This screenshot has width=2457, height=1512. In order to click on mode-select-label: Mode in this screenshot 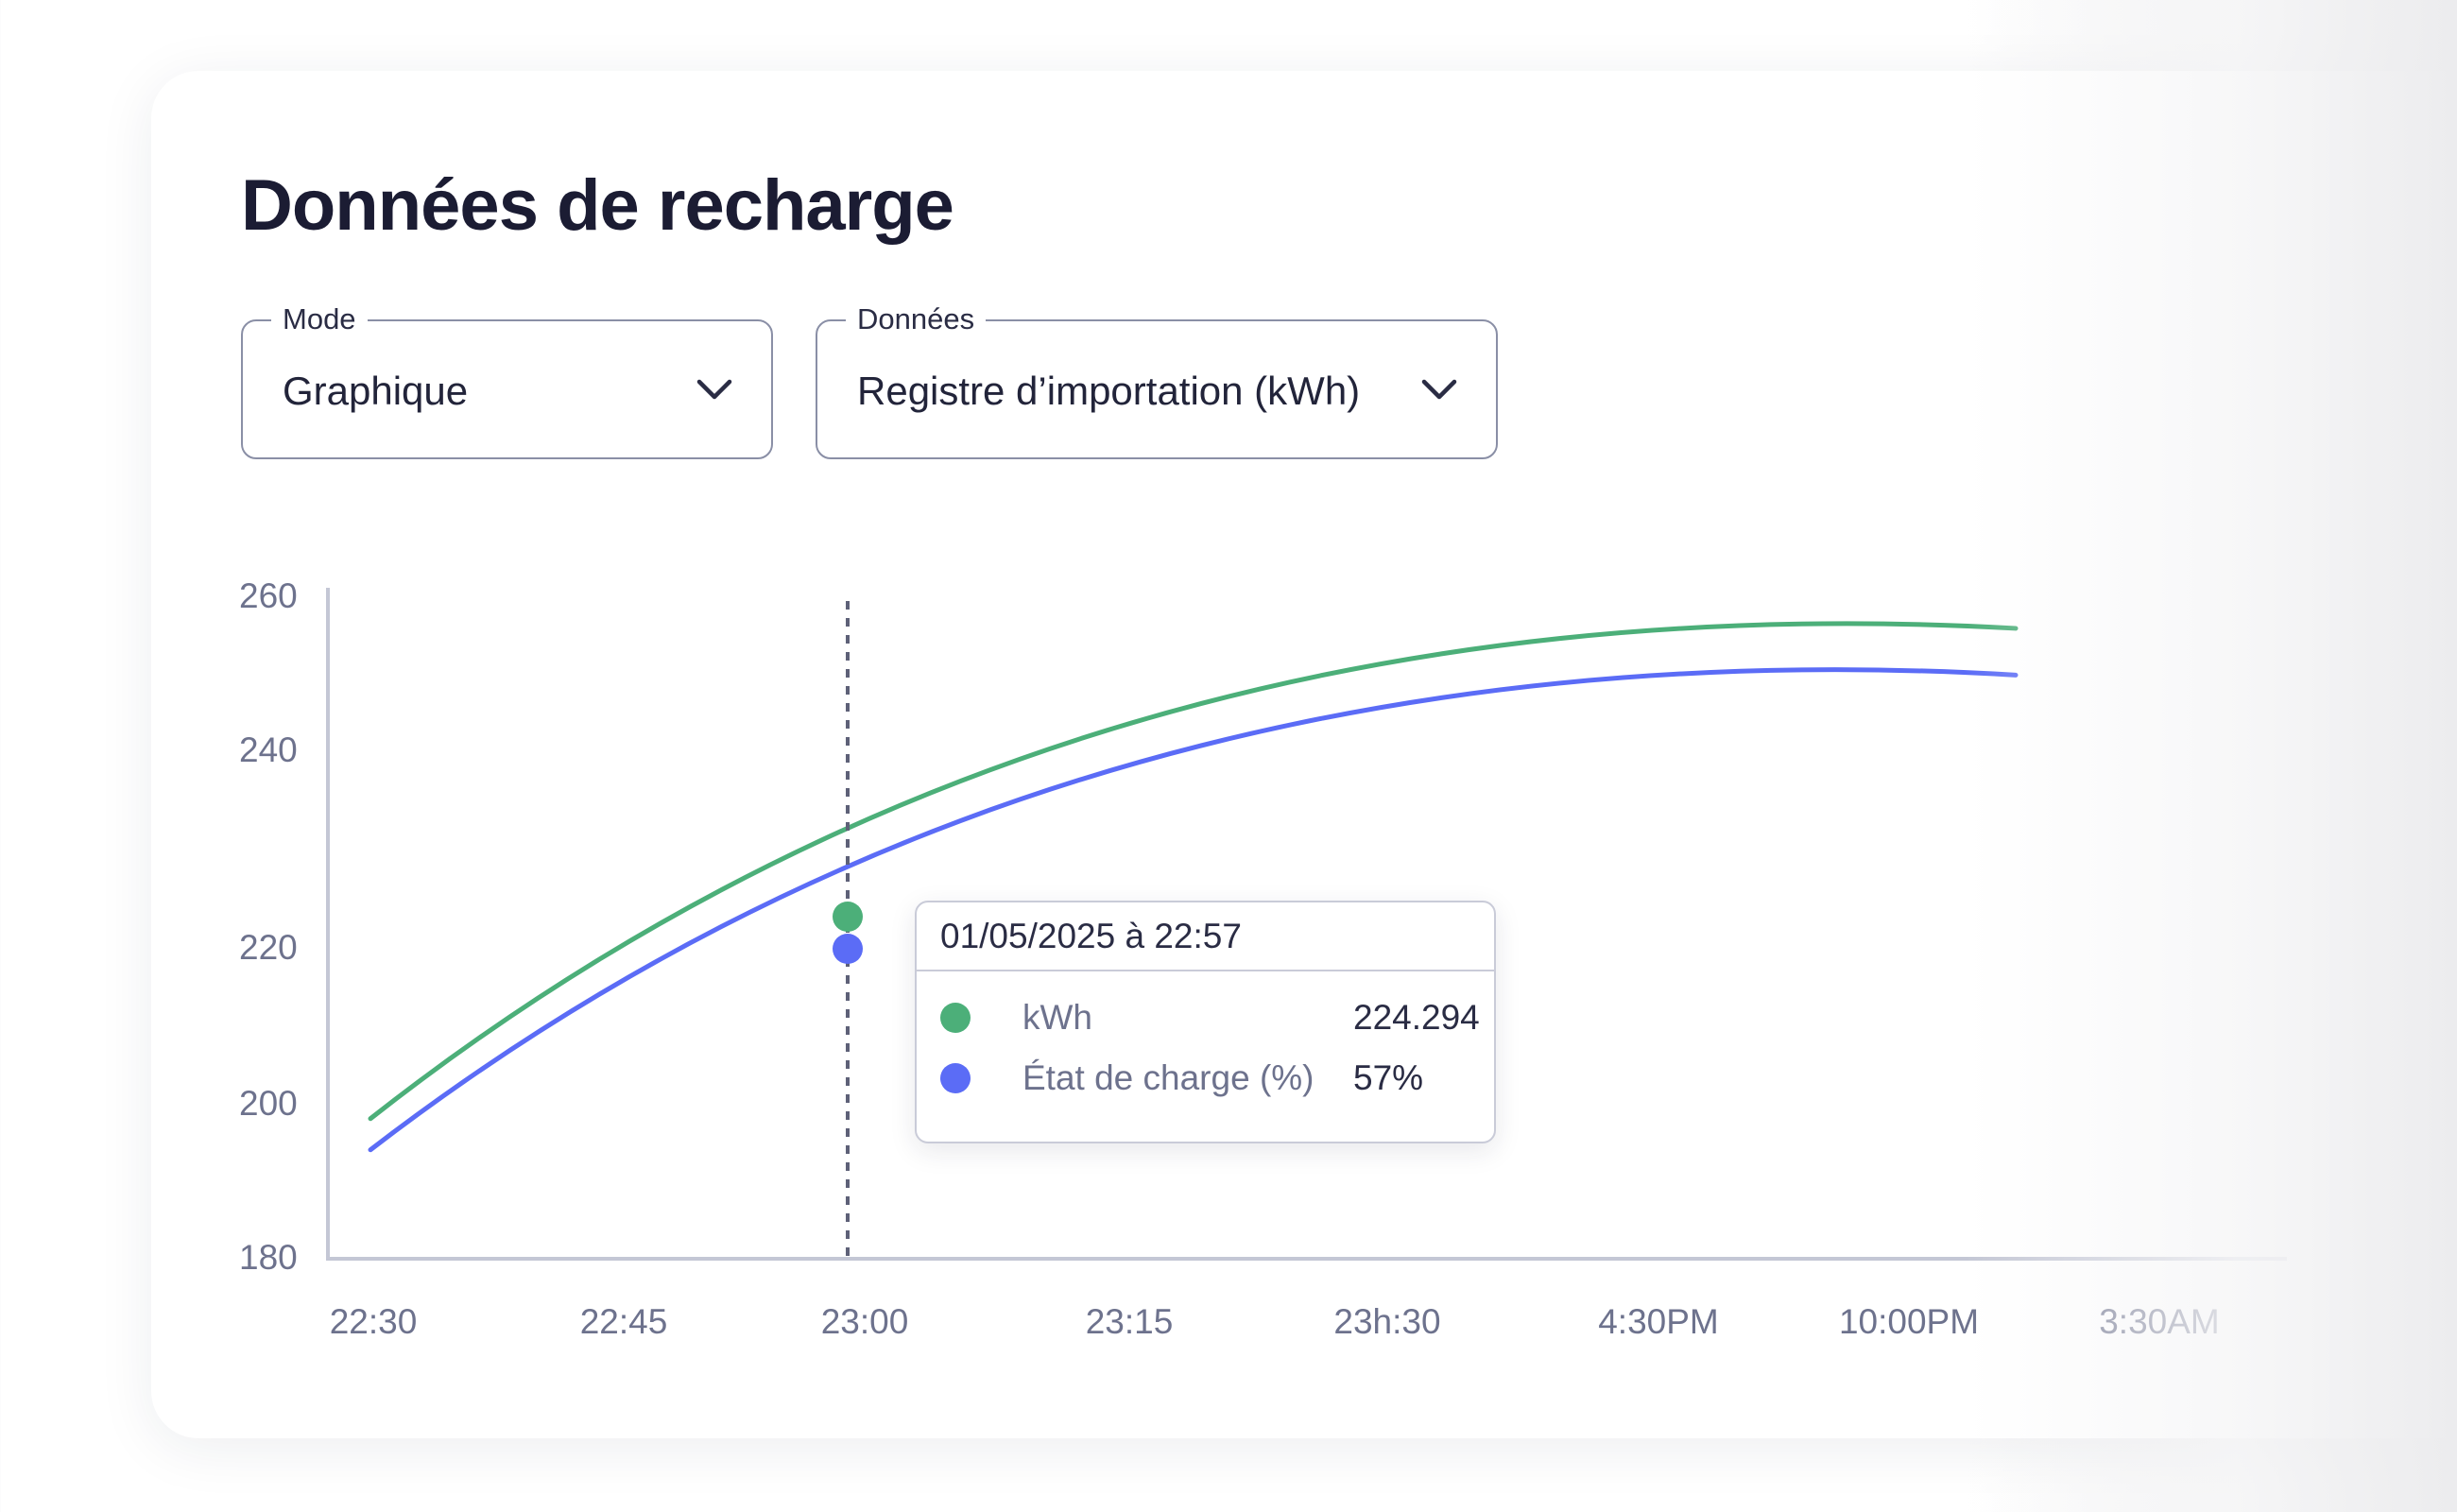, I will do `click(319, 319)`.